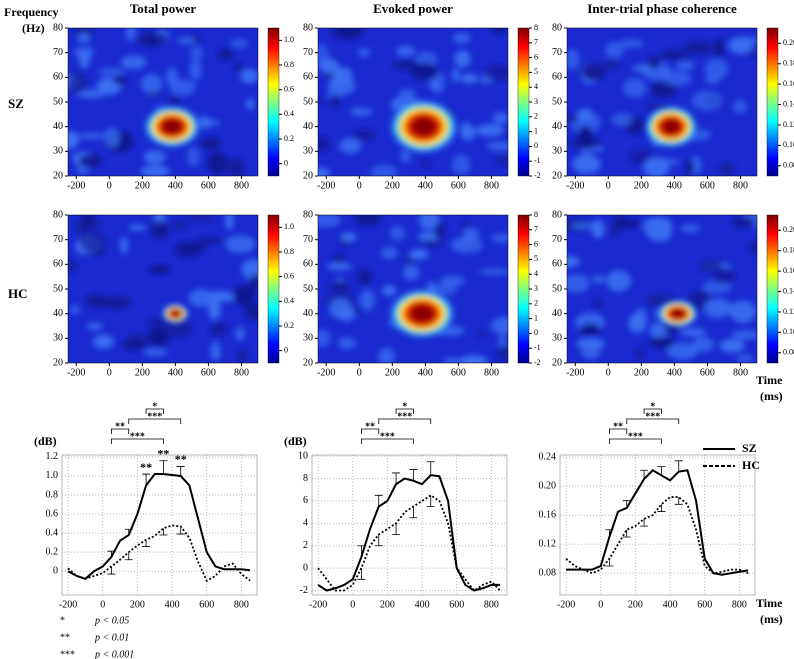  Describe the element at coordinates (788, 144) in the screenshot. I see `colorbar-tick-label: 0.10` at that location.